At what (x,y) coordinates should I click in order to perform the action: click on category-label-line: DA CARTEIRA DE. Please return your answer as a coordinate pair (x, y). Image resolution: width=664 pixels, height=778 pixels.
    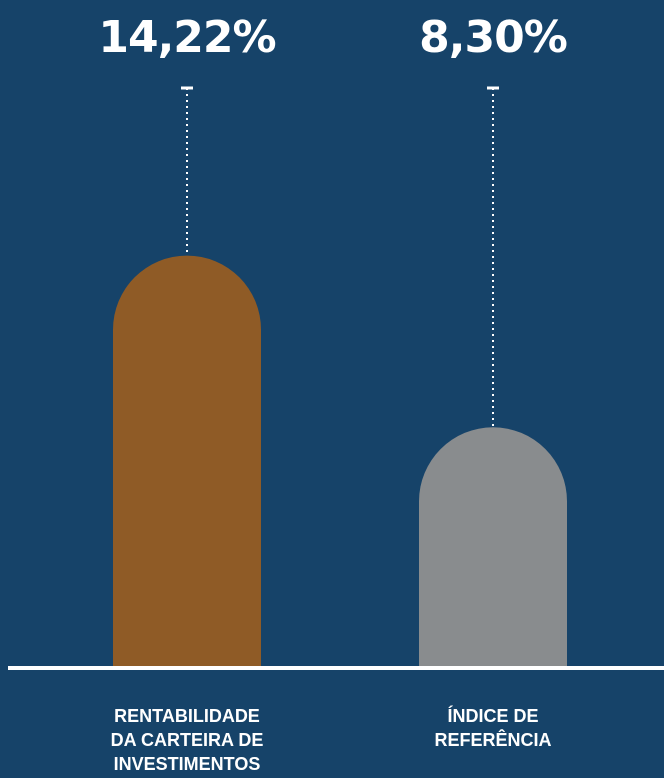
    Looking at the image, I should click on (187, 740).